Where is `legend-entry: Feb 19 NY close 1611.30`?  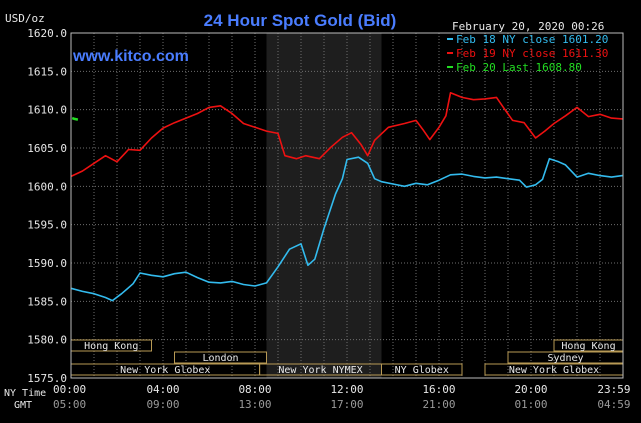 legend-entry: Feb 19 NY close 1611.30 is located at coordinates (532, 53).